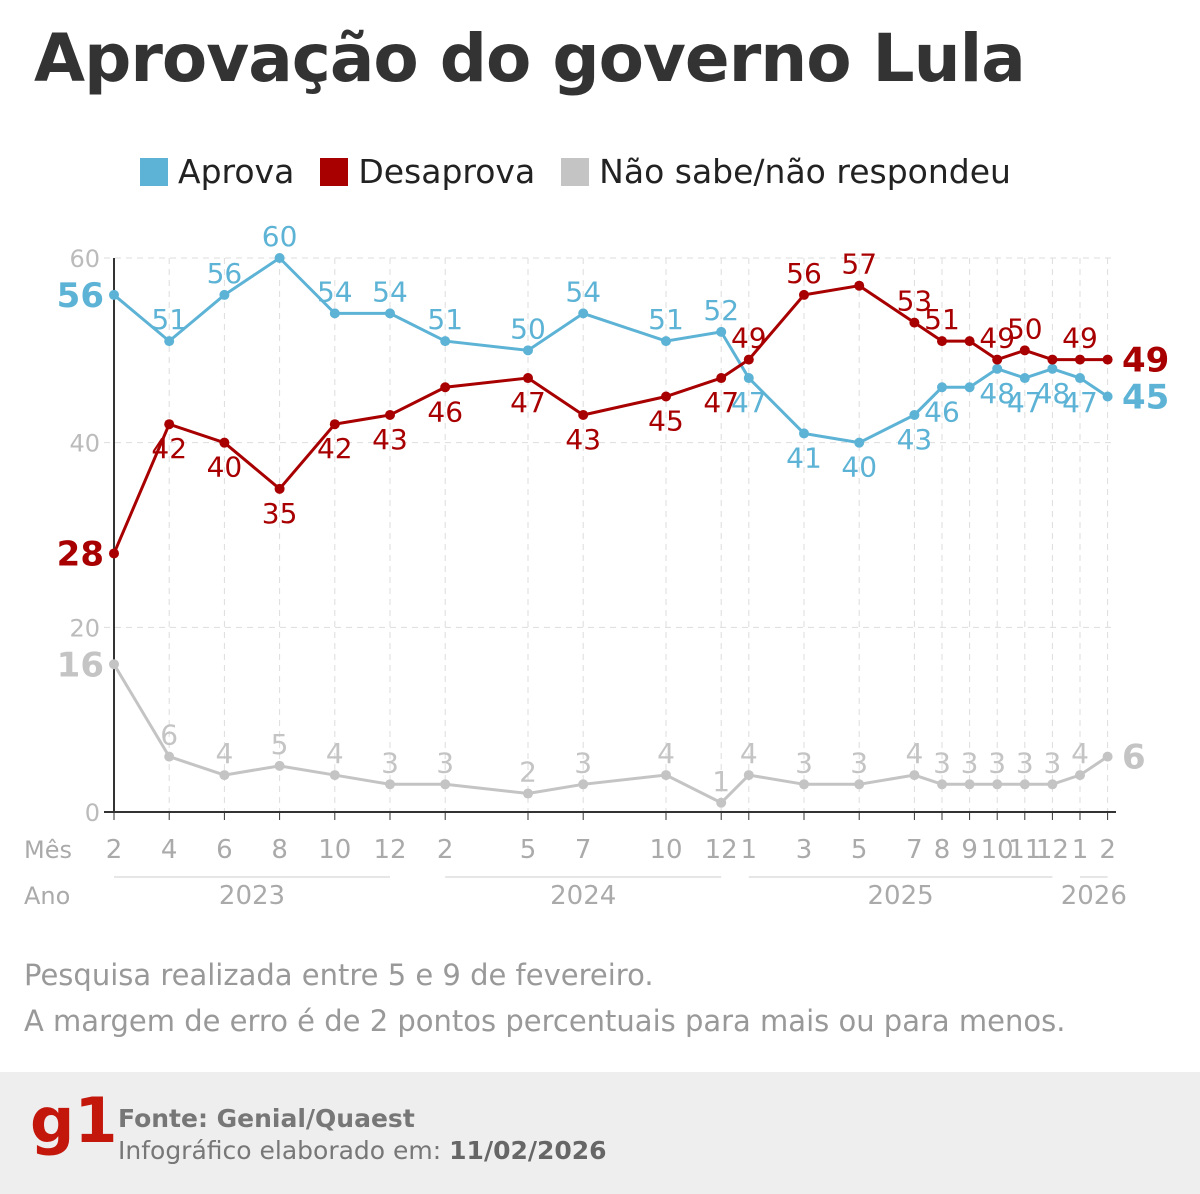 Image resolution: width=1200 pixels, height=1194 pixels. I want to click on x-tick-label: 1, so click(749, 850).